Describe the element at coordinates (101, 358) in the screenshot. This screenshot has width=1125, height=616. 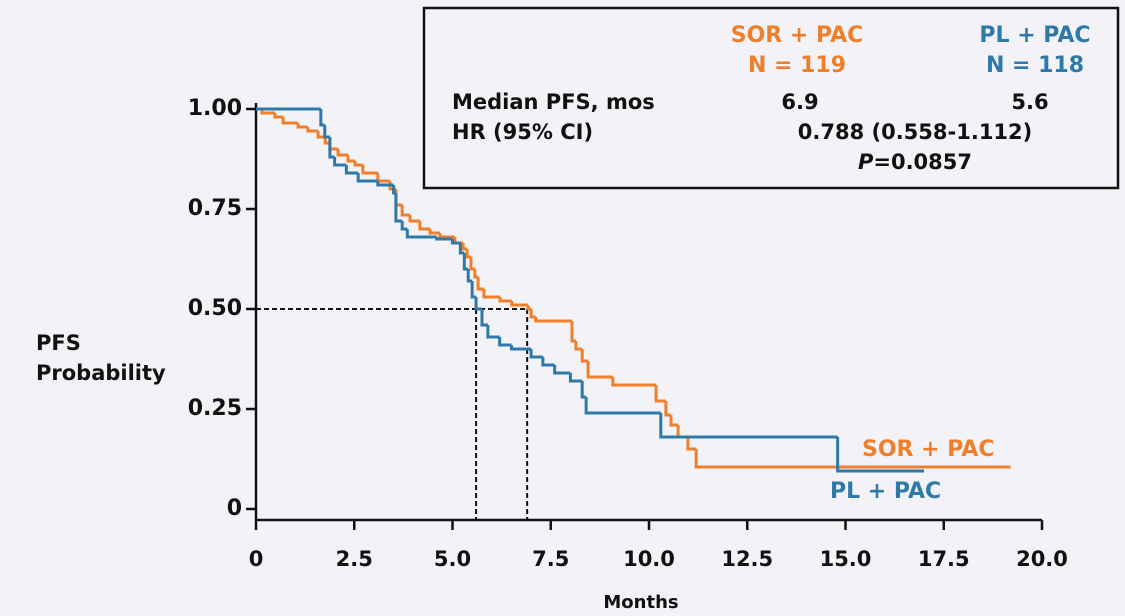
I see `y-axis-label: PFS Probability` at that location.